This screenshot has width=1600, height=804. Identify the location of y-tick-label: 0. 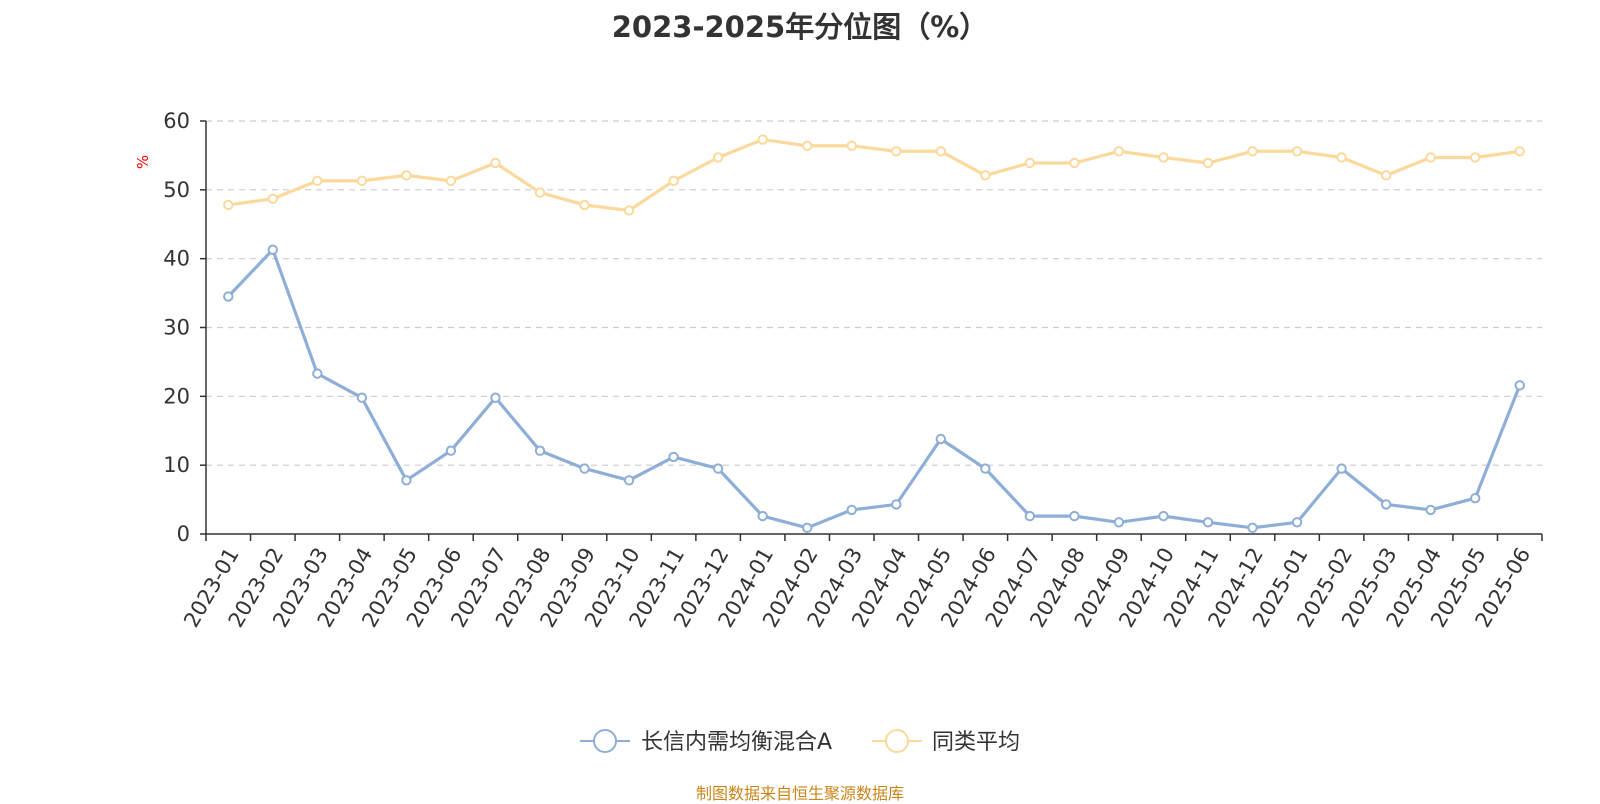
(183, 534).